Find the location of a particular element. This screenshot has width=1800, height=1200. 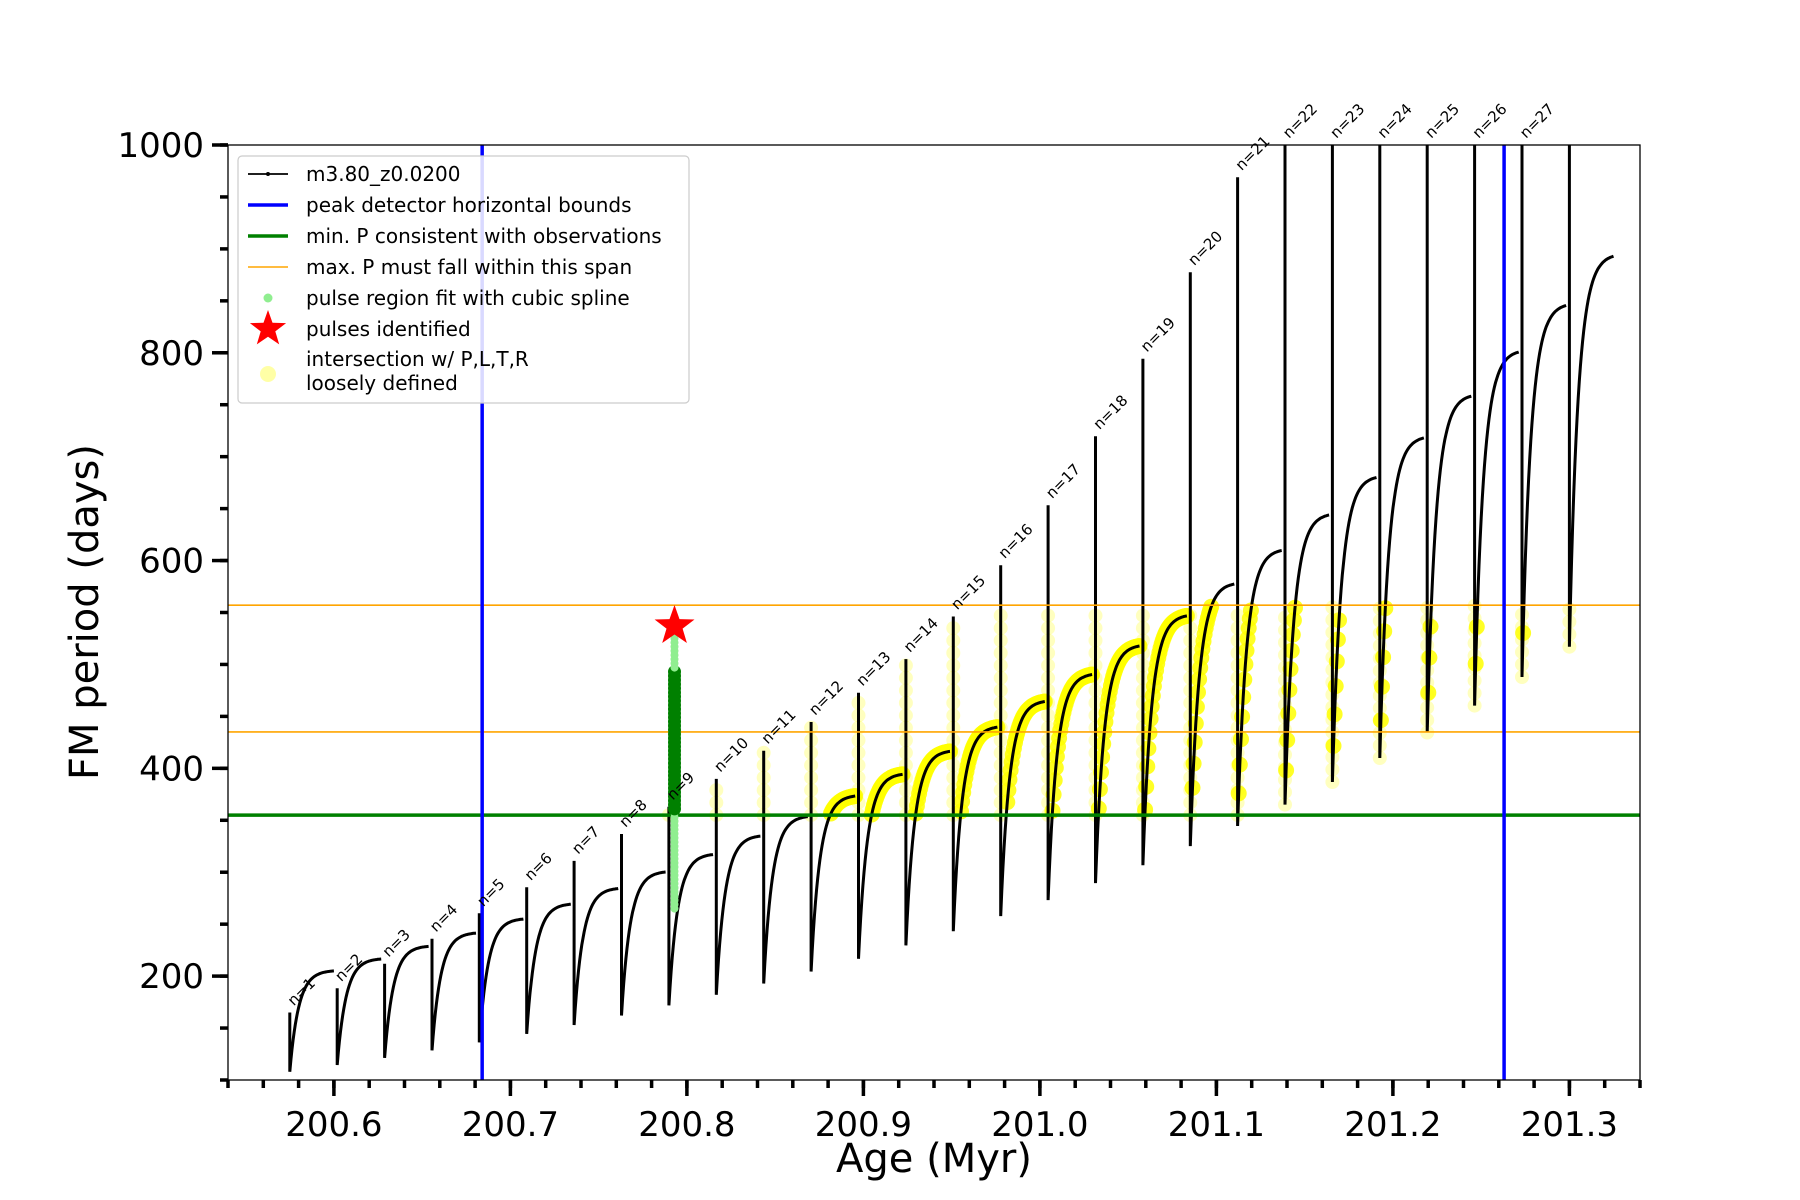

legend-label-loose-intersection-1: intersection w/ P,L,T,R is located at coordinates (417, 359).